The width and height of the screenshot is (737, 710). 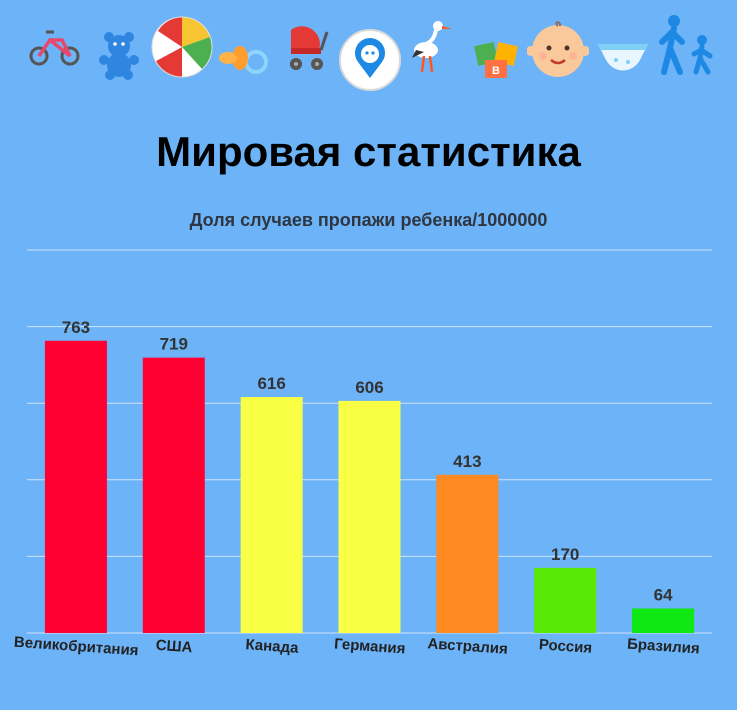 I want to click on stroller-icon, so click(x=309, y=48).